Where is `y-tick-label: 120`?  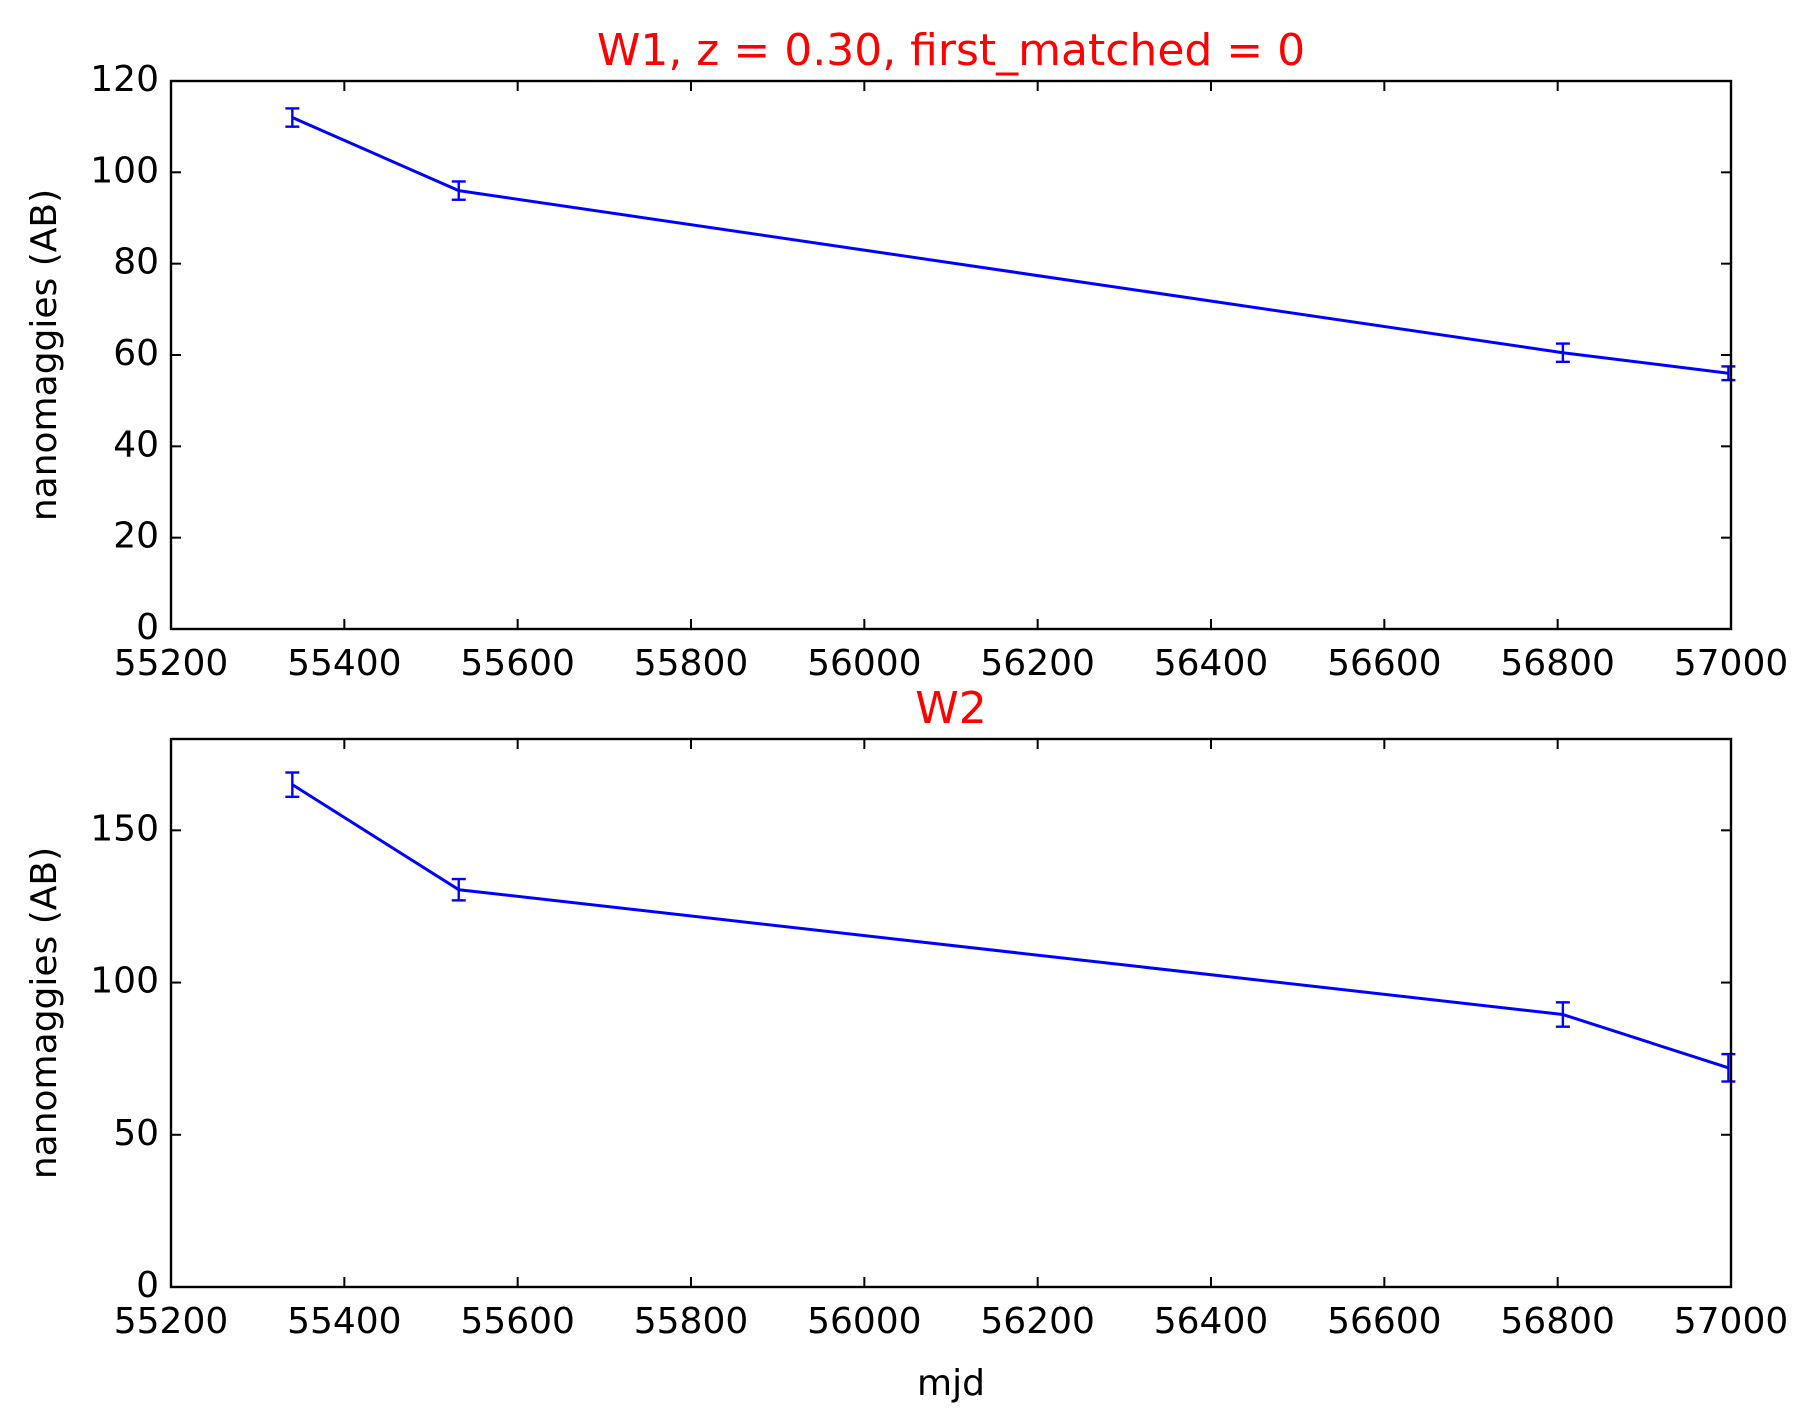 y-tick-label: 120 is located at coordinates (124, 79).